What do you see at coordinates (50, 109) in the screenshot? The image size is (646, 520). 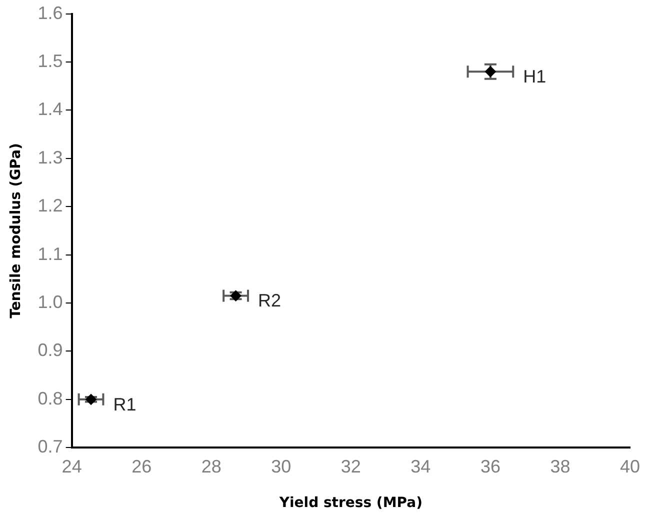 I see `y-tick-label: 1.4` at bounding box center [50, 109].